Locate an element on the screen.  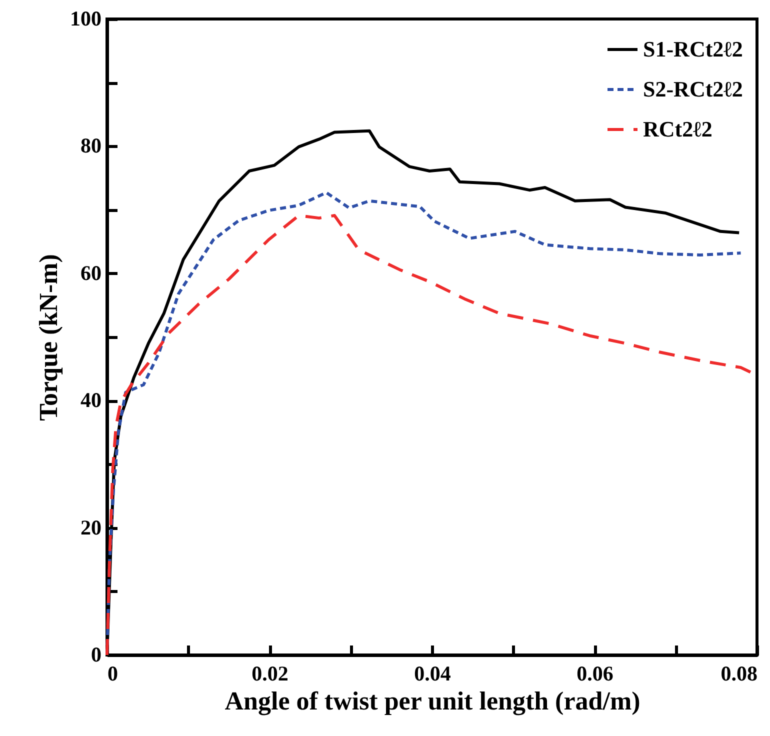
y-axis-title: Torque (kN-m) is located at coordinates (48, 337).